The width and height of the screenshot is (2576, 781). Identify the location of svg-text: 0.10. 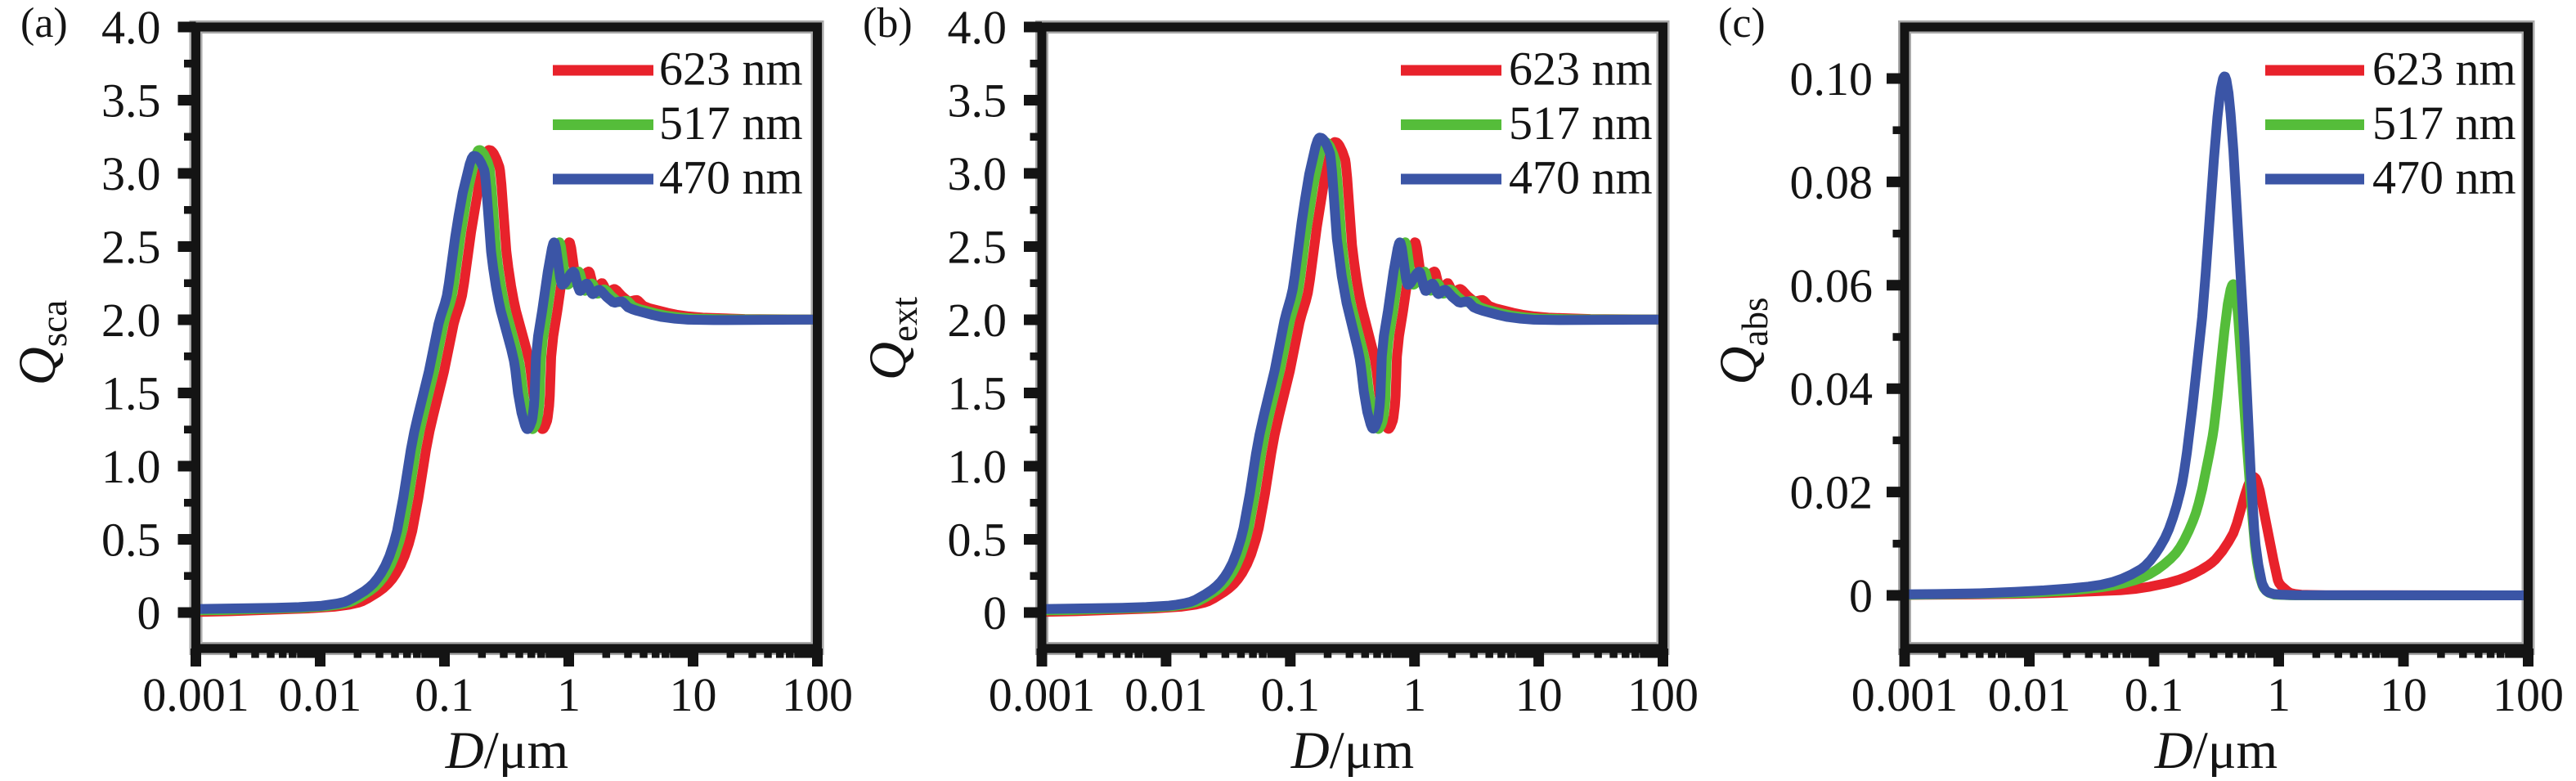
(1832, 79).